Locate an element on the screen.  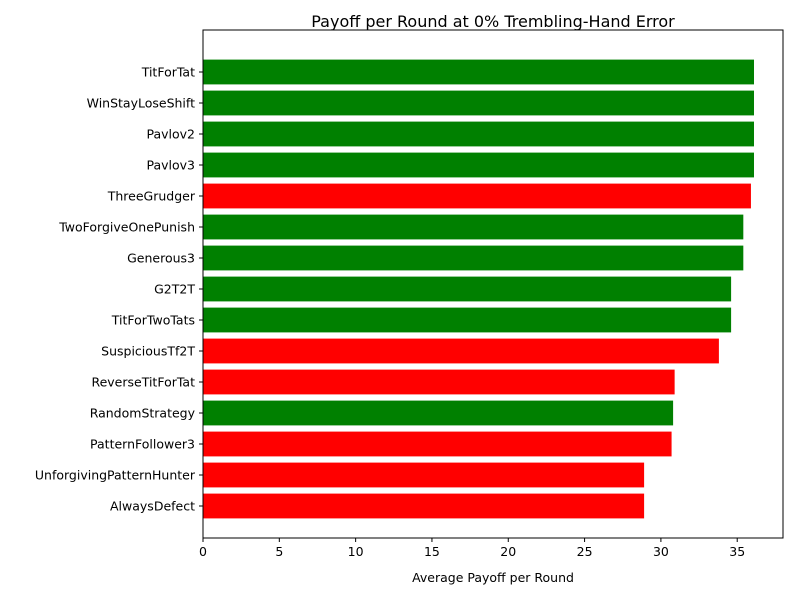
bar-suspicious-tf2-t is located at coordinates (461, 351).